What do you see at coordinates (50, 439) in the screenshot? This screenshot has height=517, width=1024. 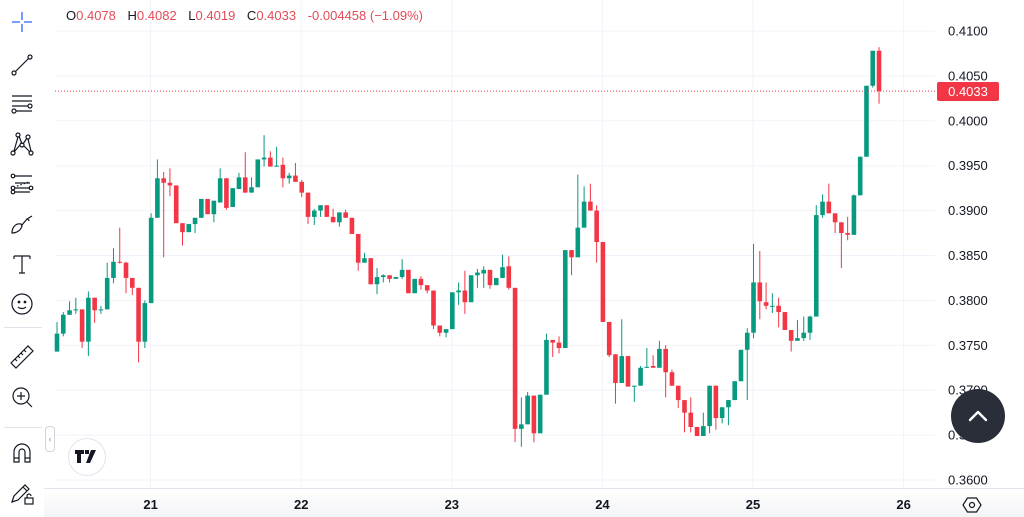 I see `collapse-toolbar-button: ‹` at bounding box center [50, 439].